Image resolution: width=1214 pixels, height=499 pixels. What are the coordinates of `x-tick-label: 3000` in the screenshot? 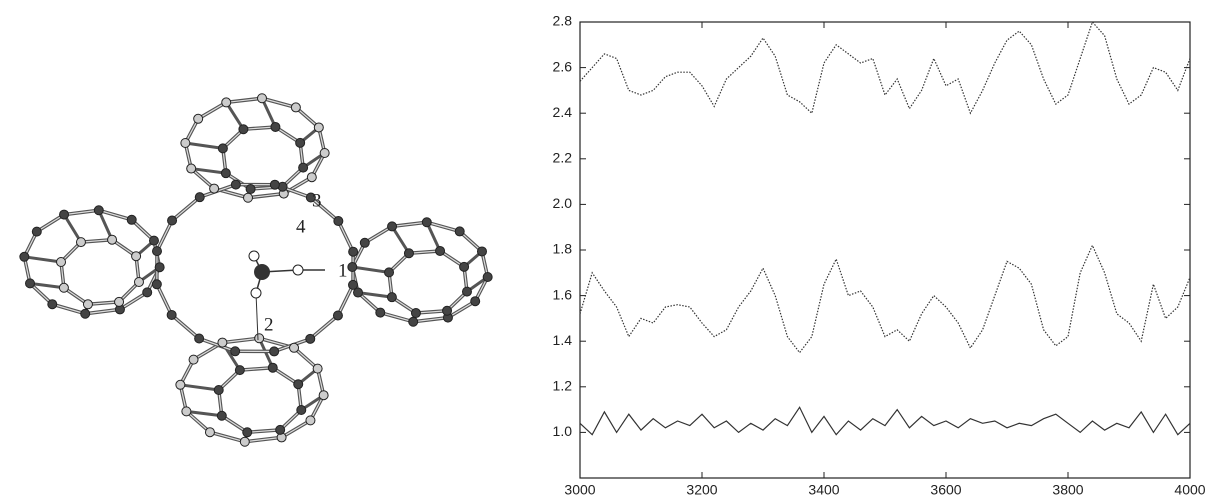 It's located at (579, 490).